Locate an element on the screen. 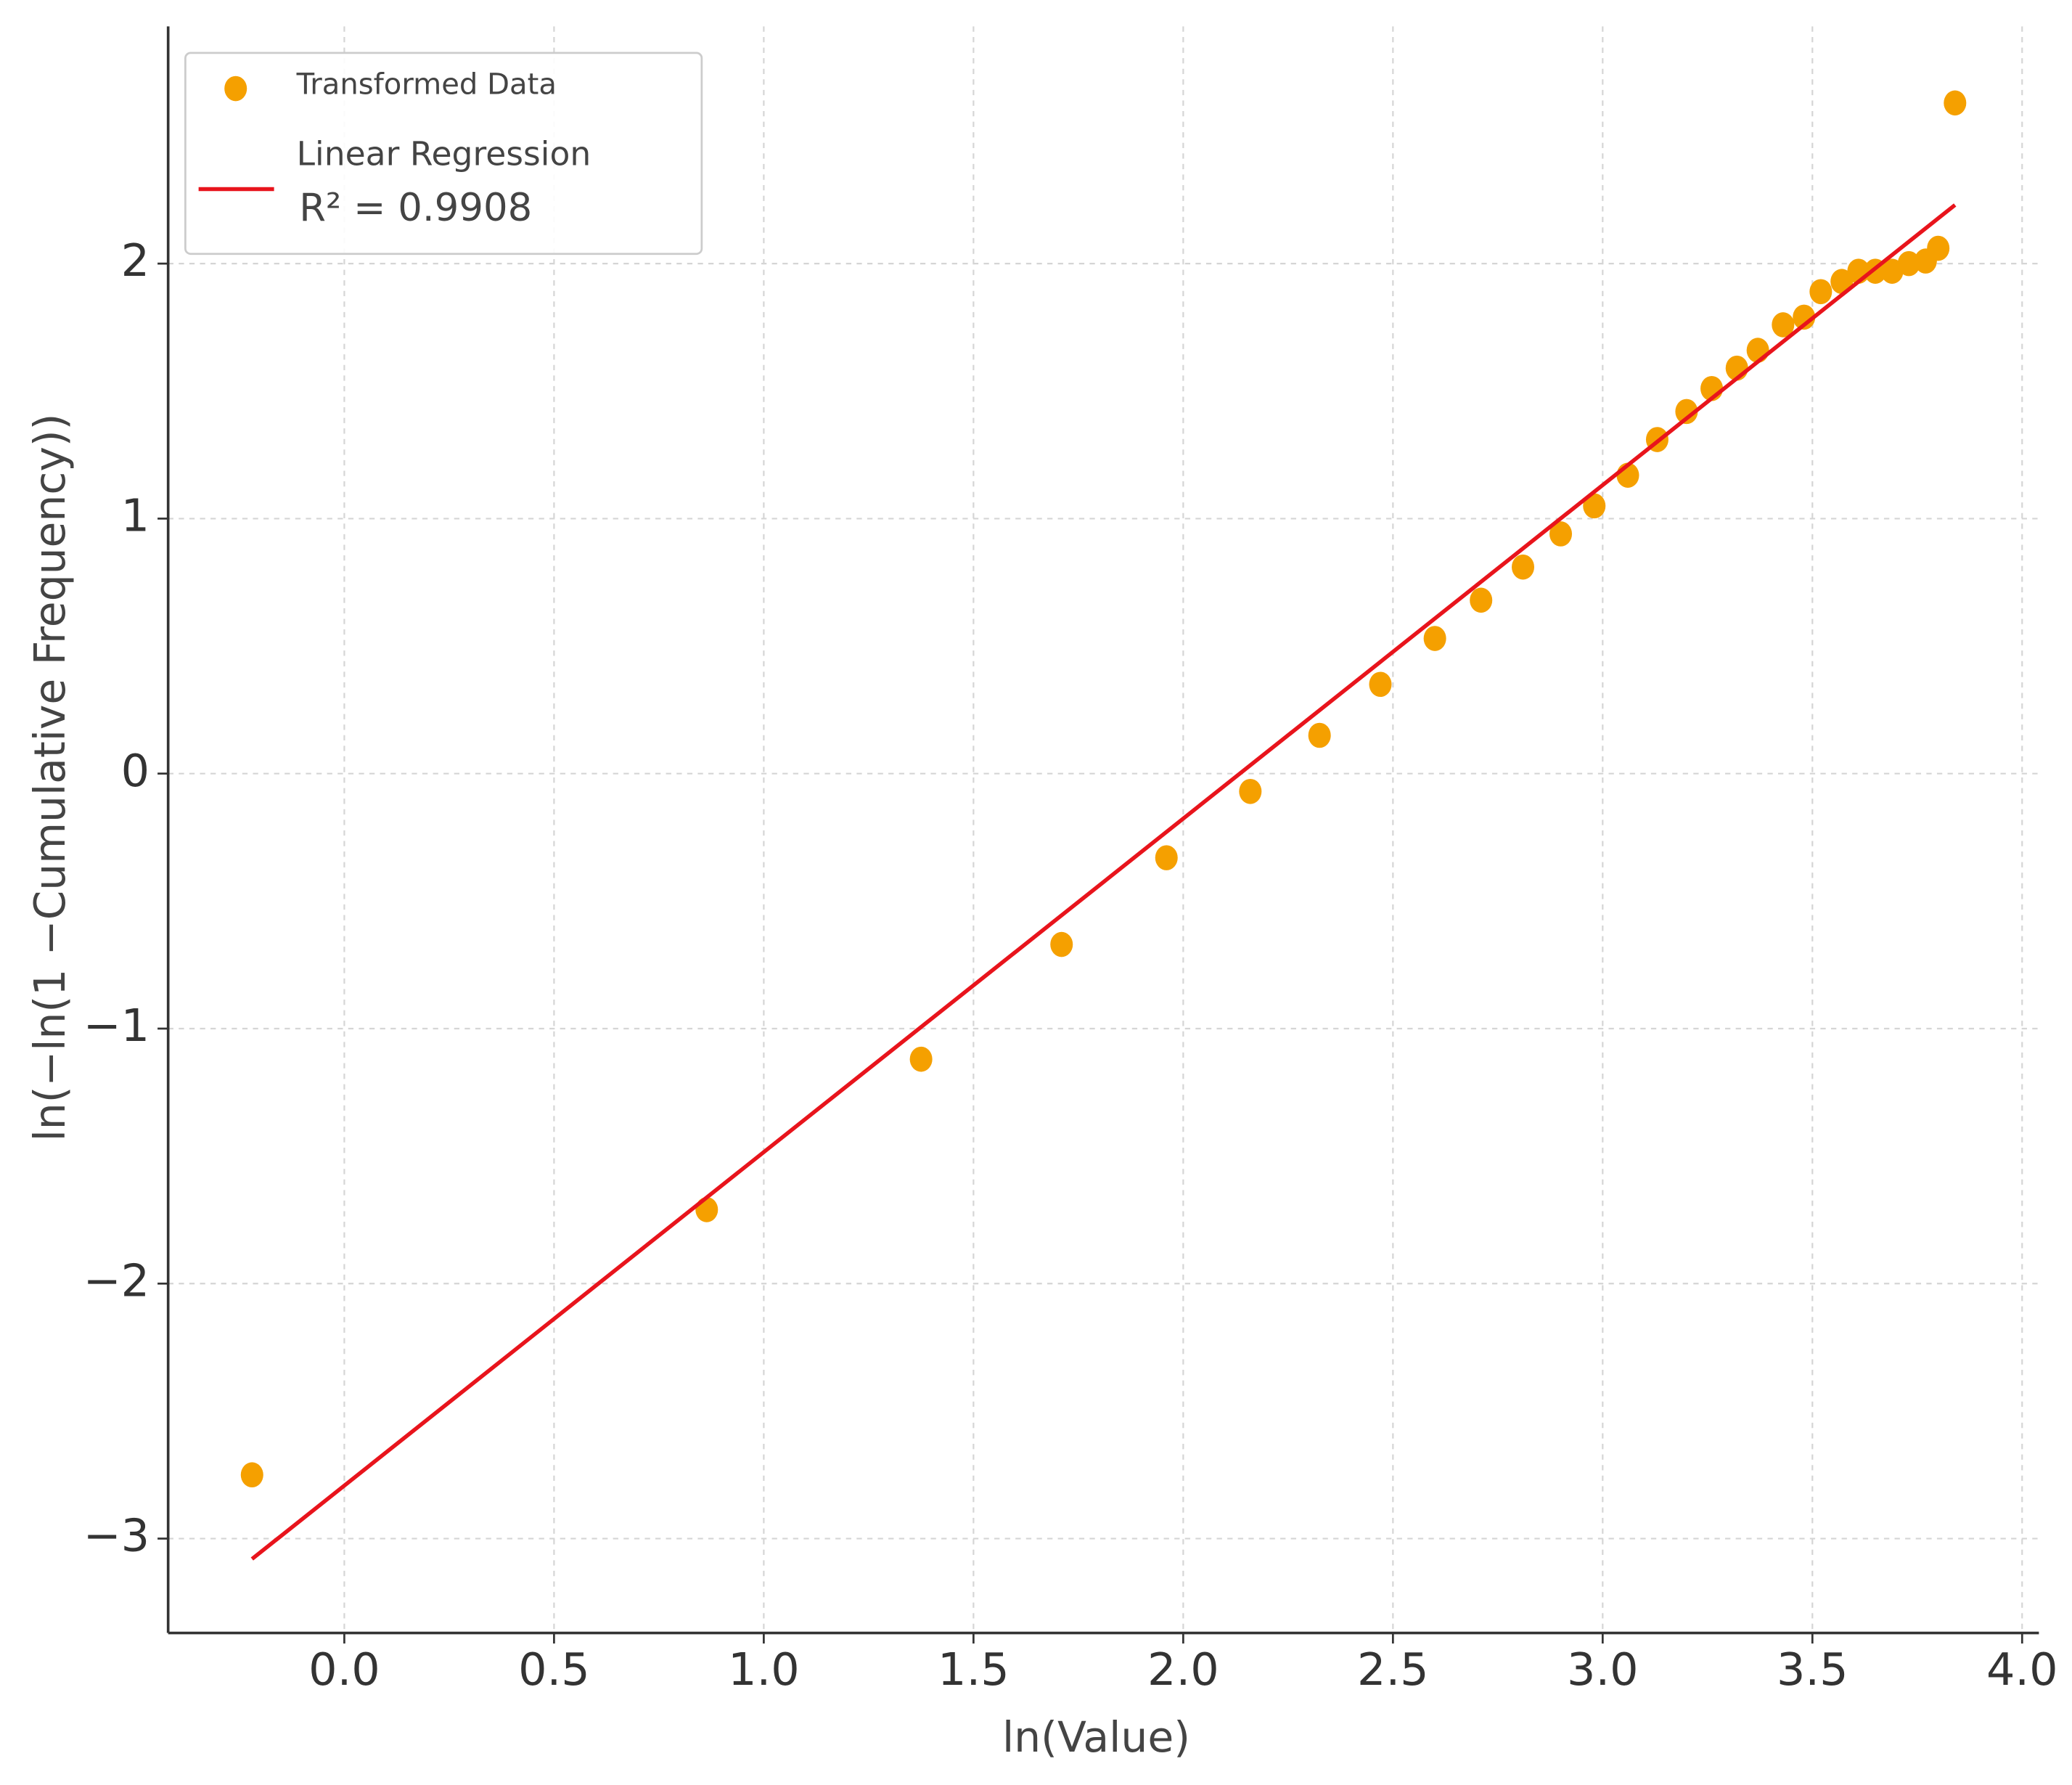 The image size is (2072, 1785). legend-label: Transformed Data is located at coordinates (426, 84).